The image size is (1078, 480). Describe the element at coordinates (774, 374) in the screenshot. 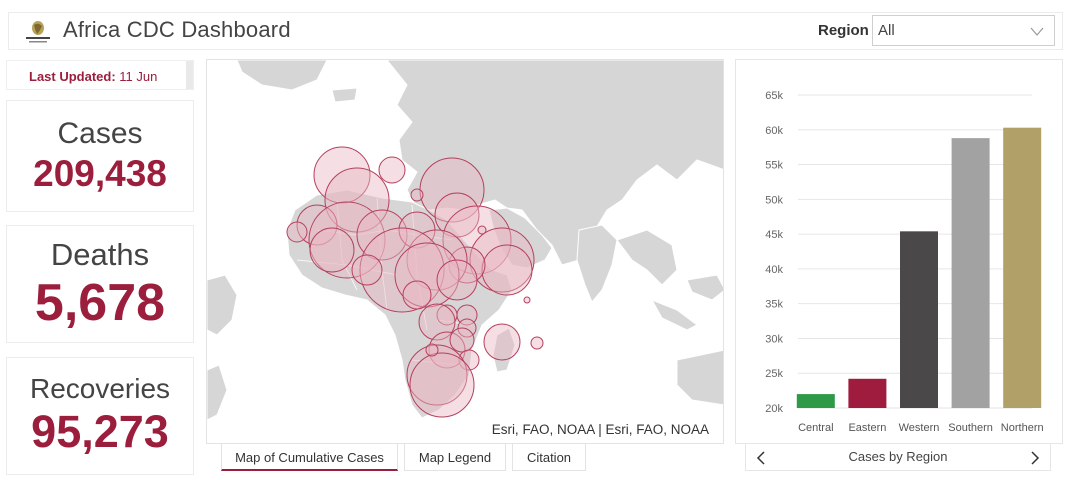

I see `y-tick-label: 25k` at that location.